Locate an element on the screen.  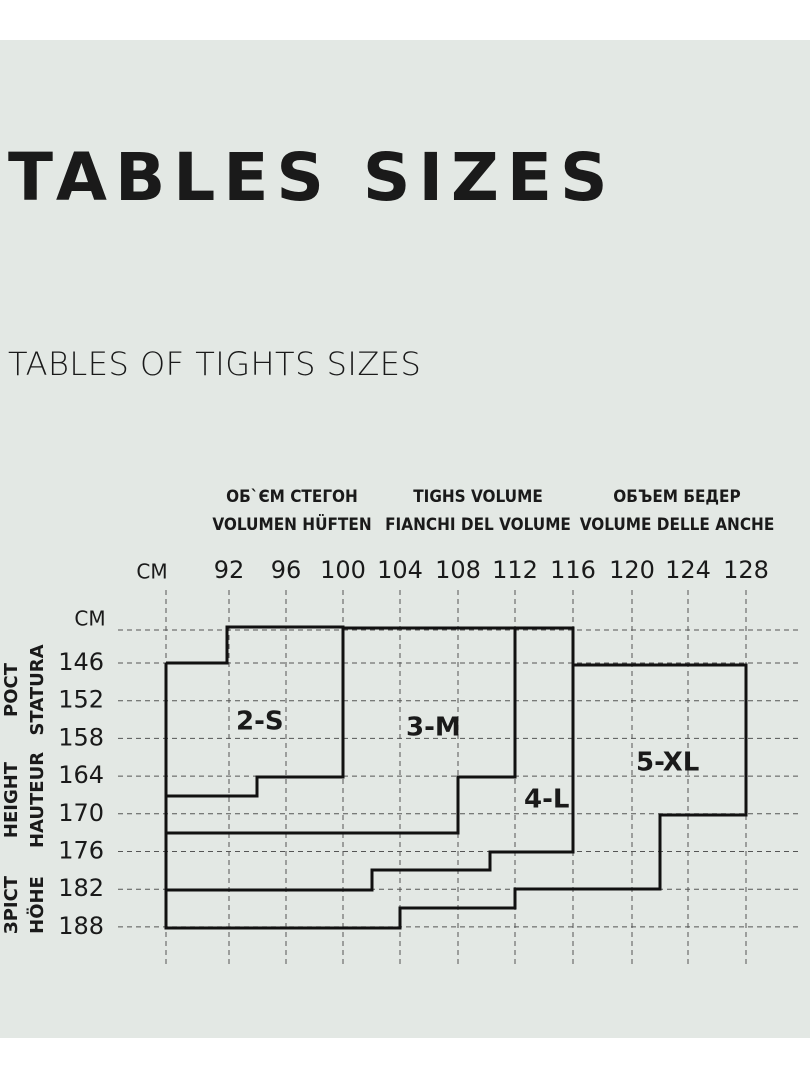
region-3m is located at coordinates (341, 730).